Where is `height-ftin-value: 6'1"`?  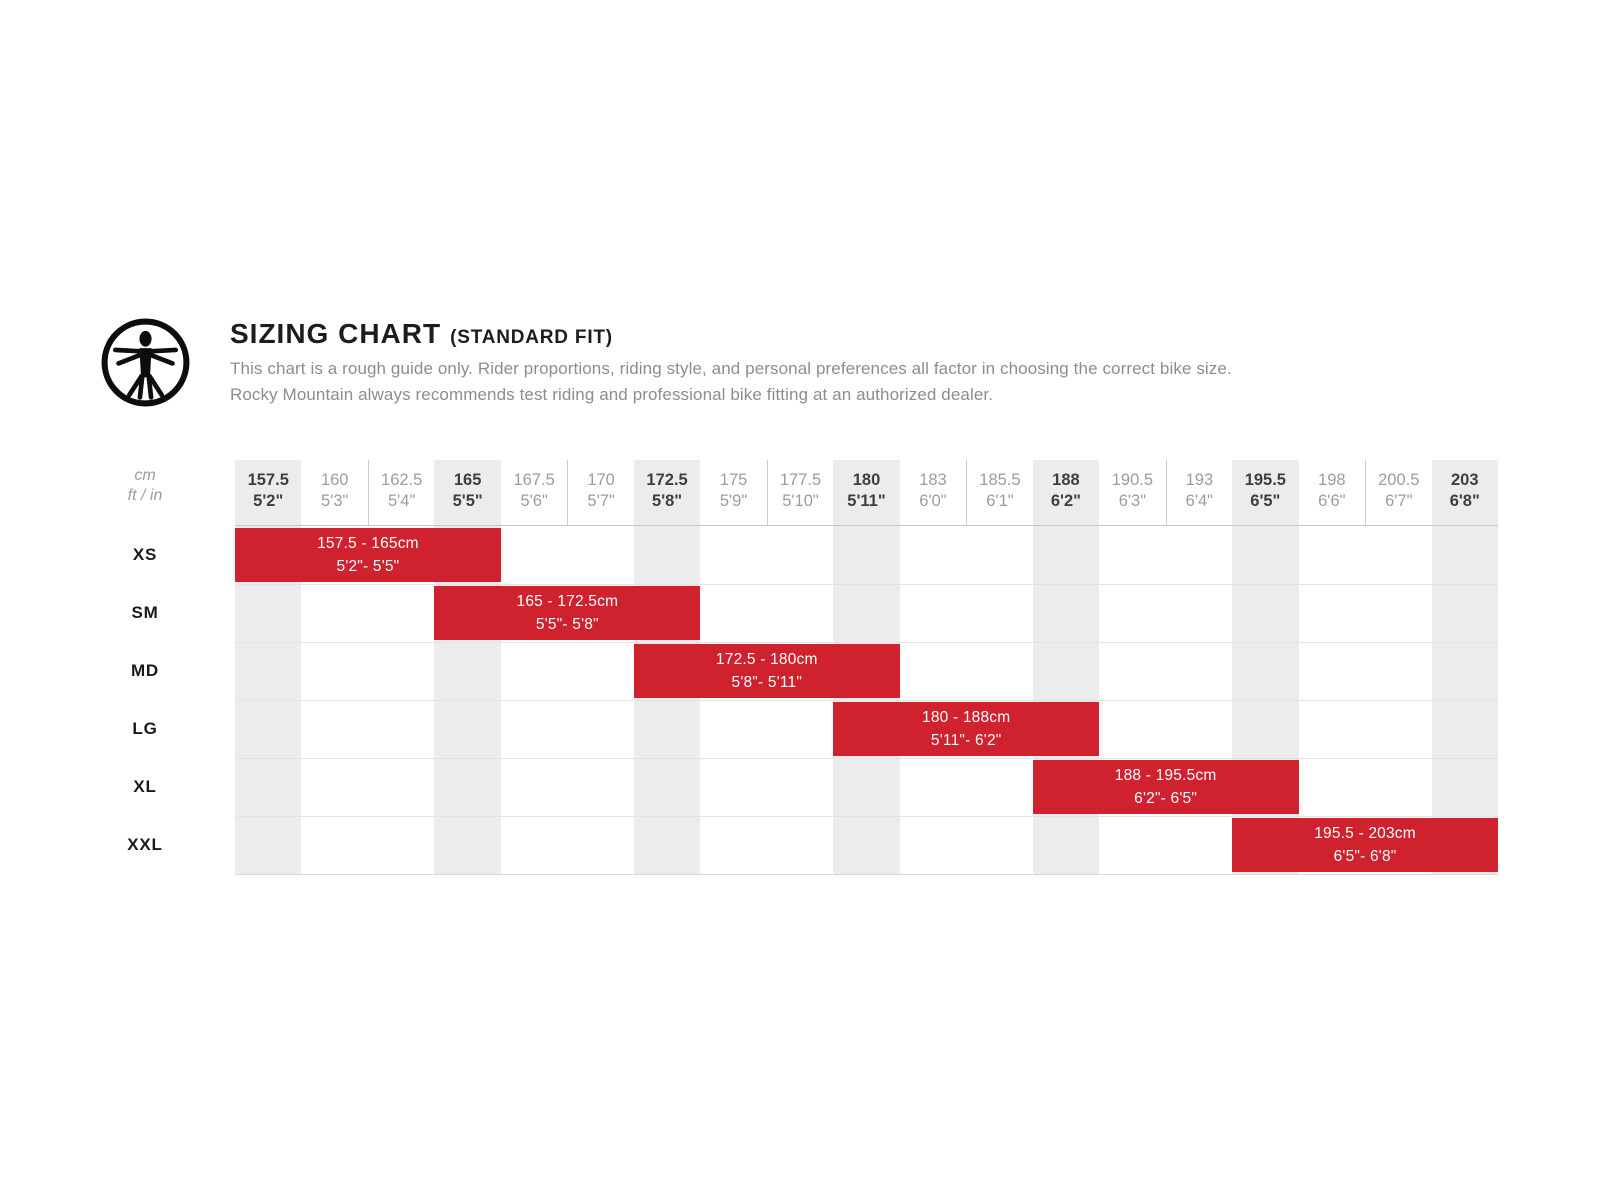 height-ftin-value: 6'1" is located at coordinates (1000, 501).